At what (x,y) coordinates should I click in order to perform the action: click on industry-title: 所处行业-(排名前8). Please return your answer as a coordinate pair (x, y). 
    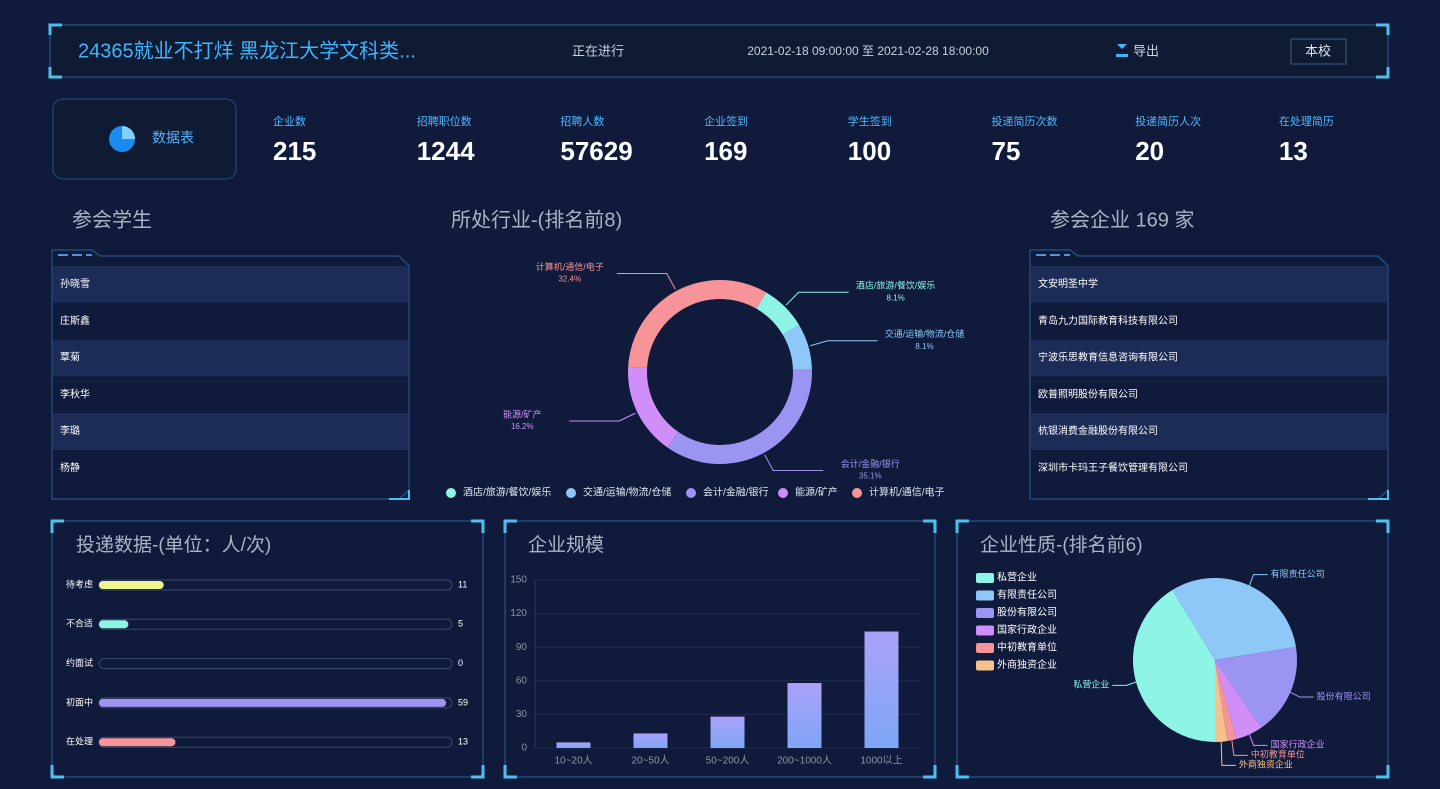
    Looking at the image, I should click on (536, 219).